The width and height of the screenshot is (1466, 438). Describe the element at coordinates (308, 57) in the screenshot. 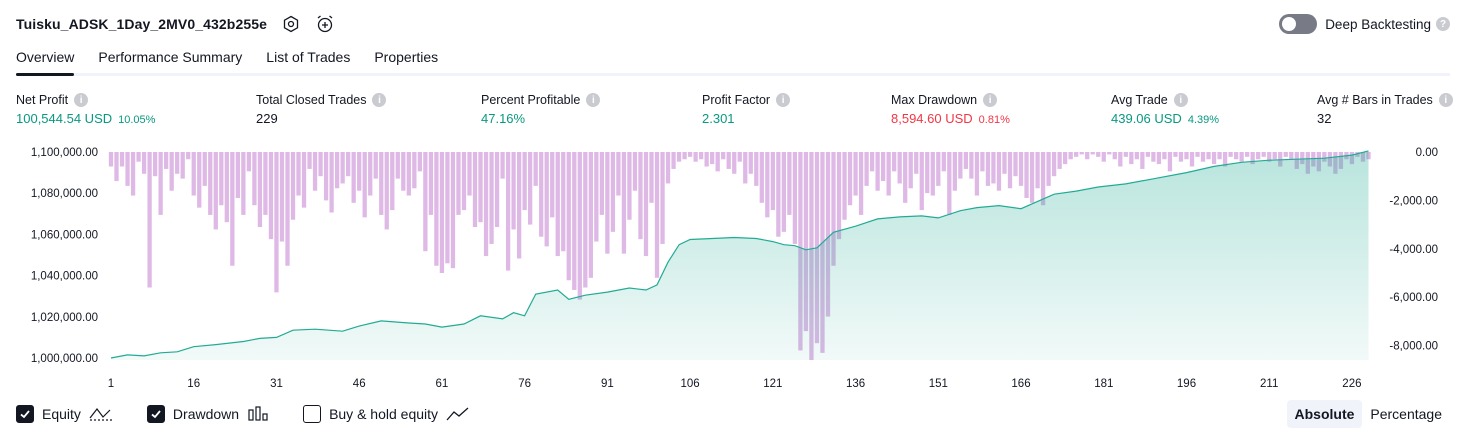

I see `tab-list-of-trades: List of Trades` at that location.